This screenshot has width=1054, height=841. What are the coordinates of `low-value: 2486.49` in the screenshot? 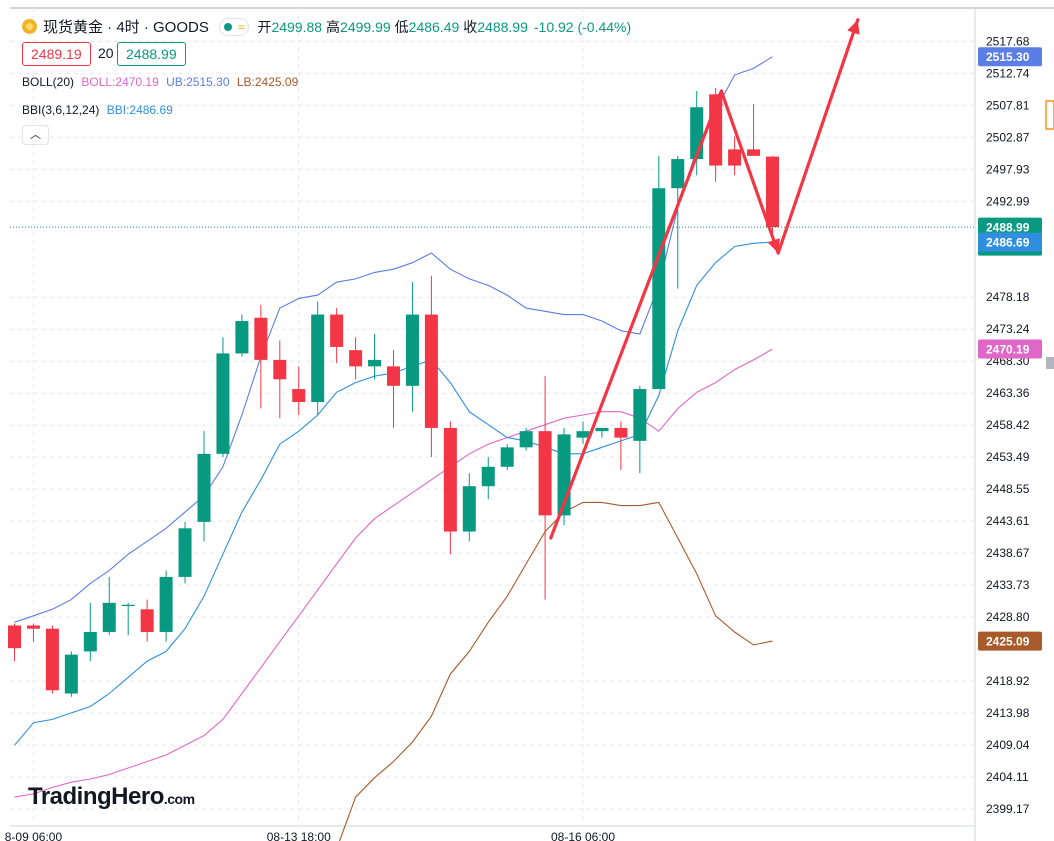 It's located at (434, 26).